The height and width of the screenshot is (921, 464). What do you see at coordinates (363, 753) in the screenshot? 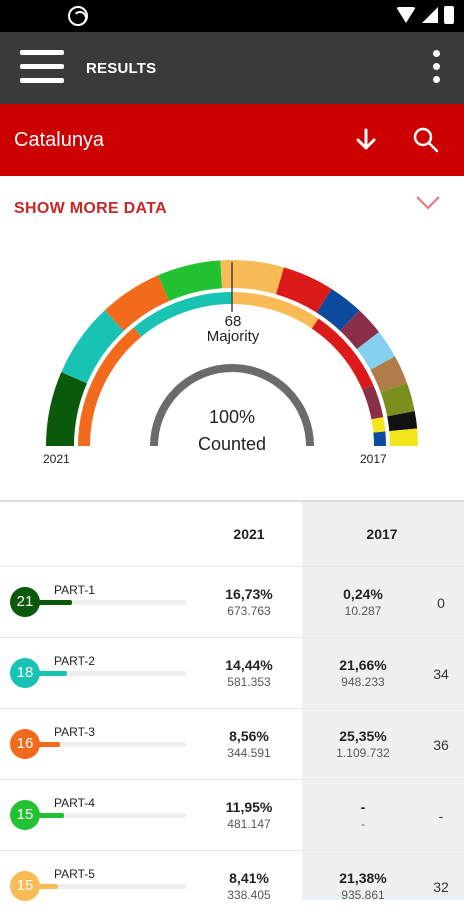
I see `votes-2017: 1.109.732` at bounding box center [363, 753].